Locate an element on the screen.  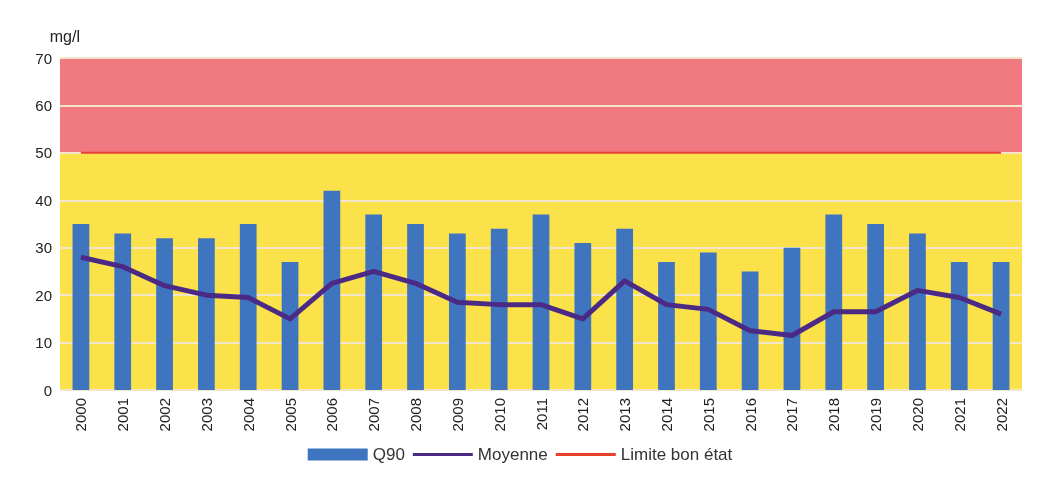
y-tick-label: 10 is located at coordinates (43, 343).